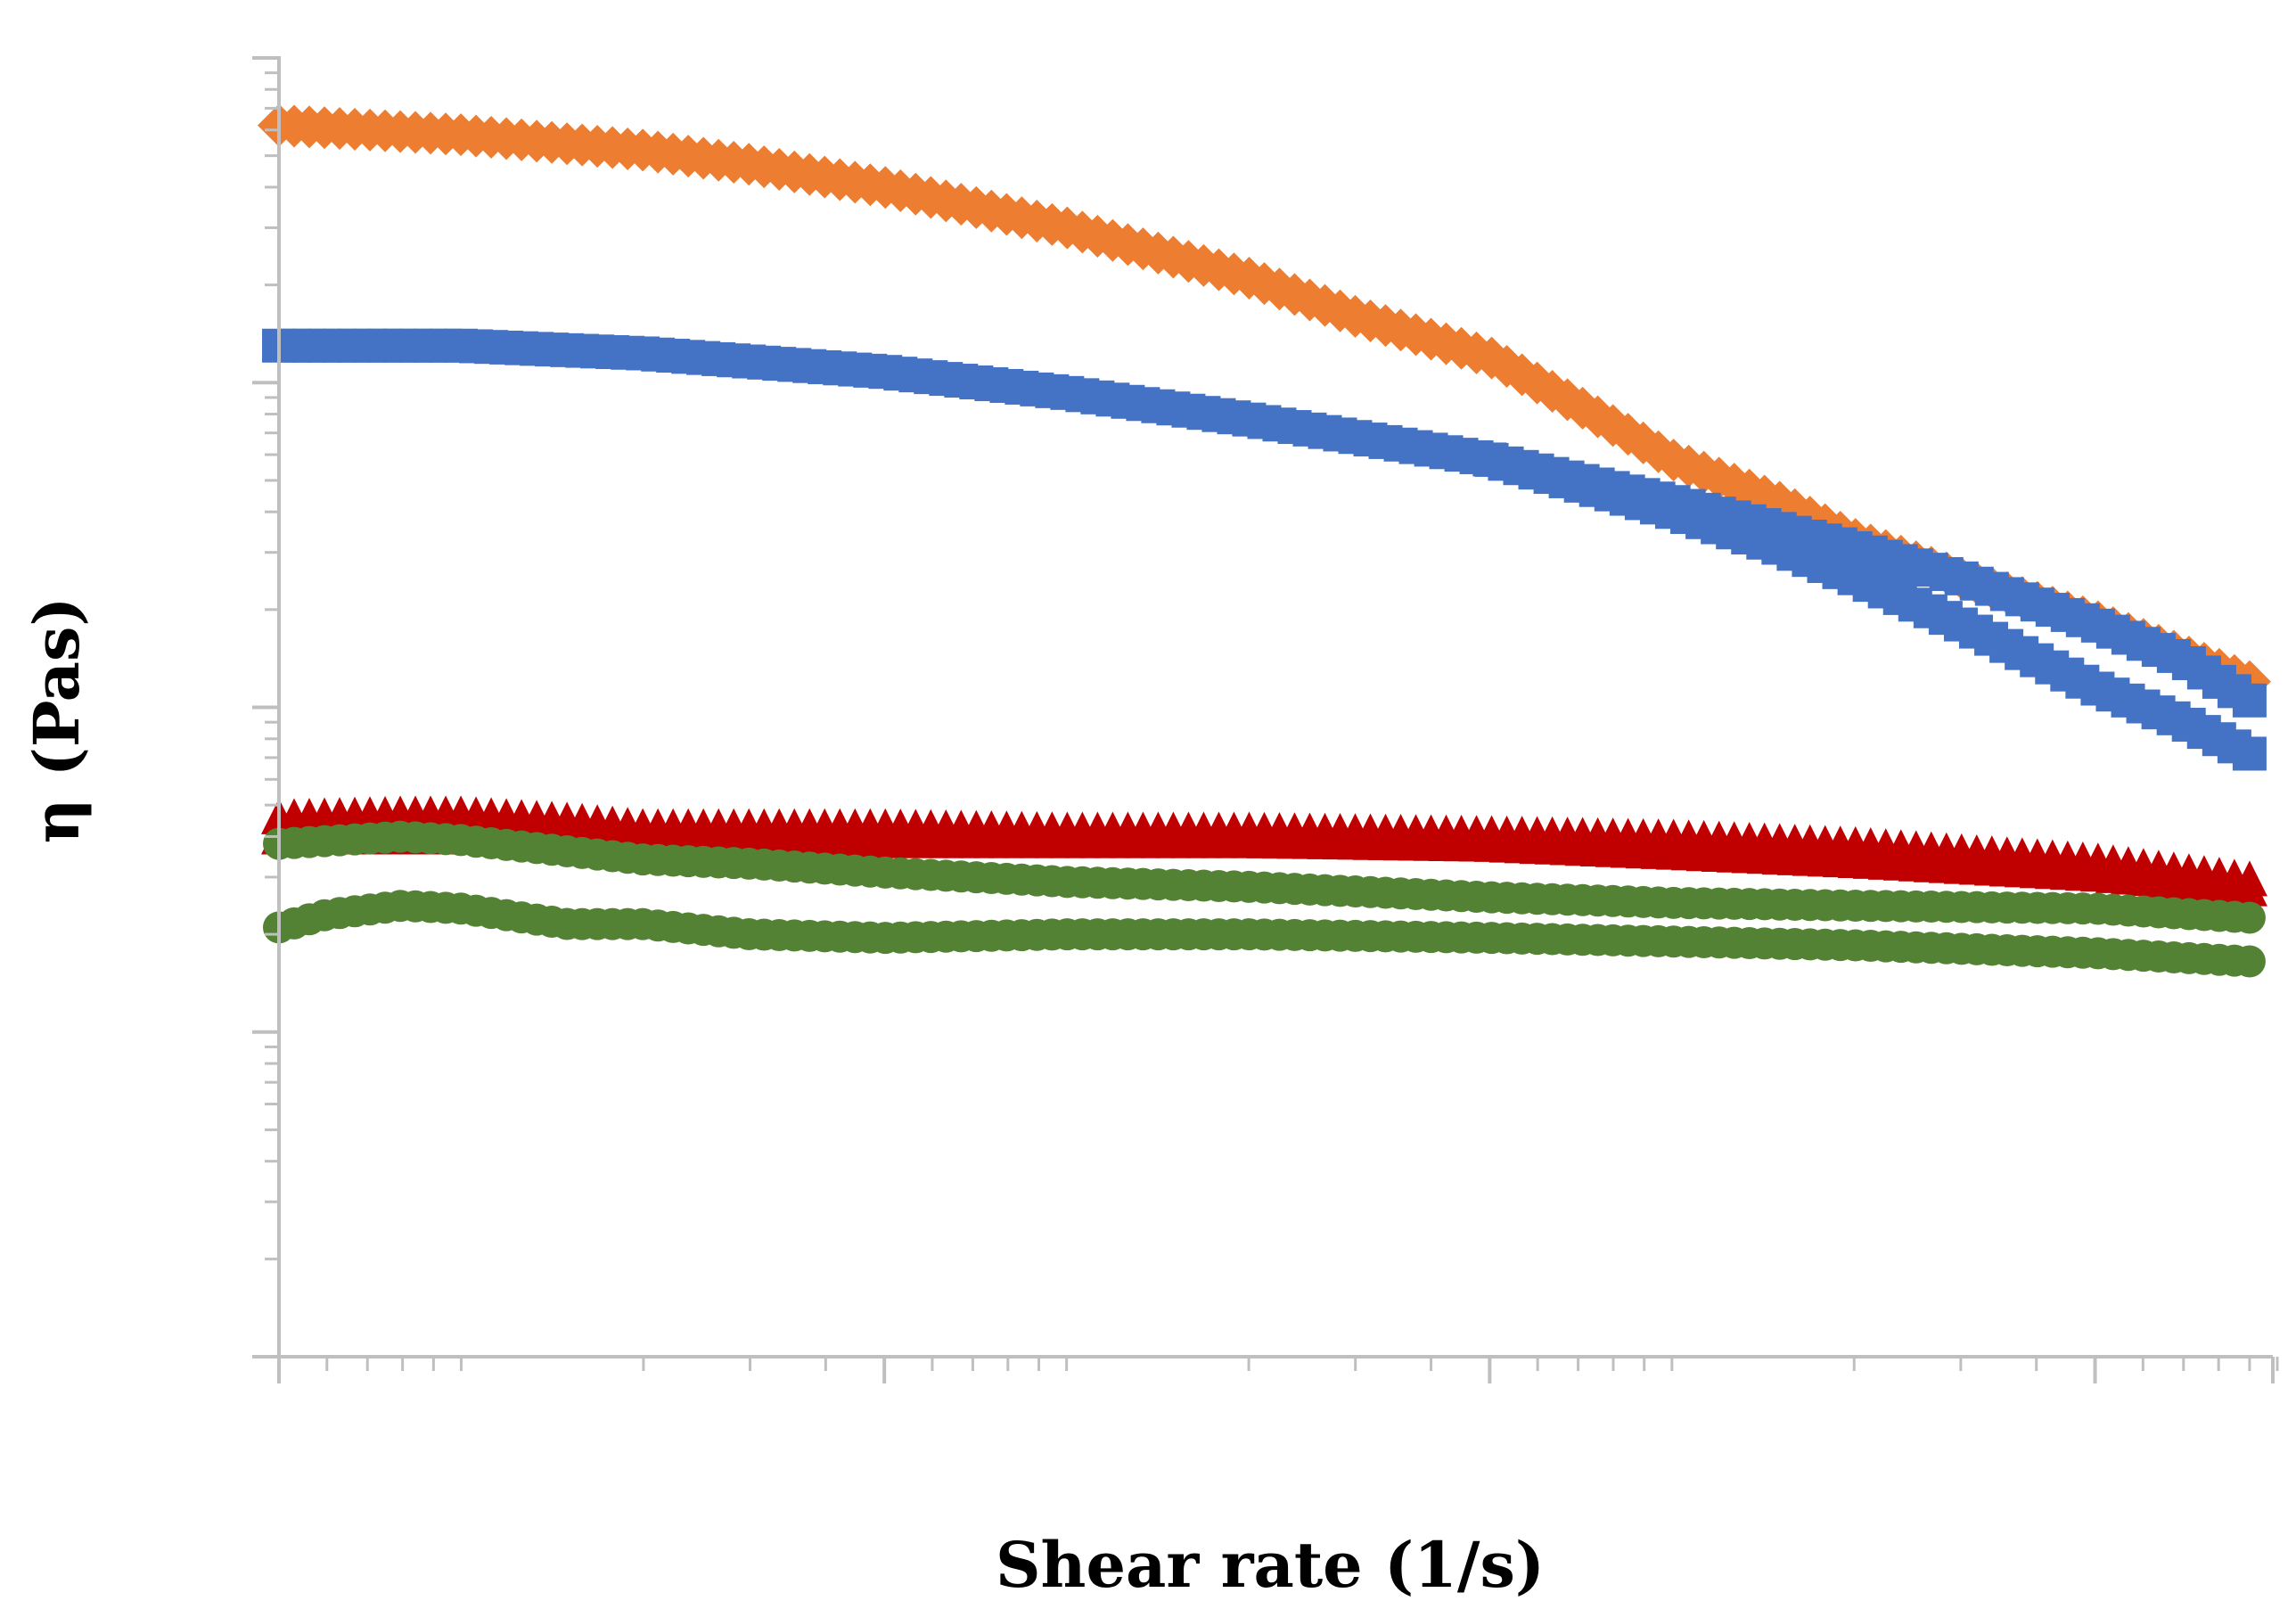 This screenshot has width=2296, height=1609. I want to click on x-axis-title: Shear rate (1/s), so click(1270, 1565).